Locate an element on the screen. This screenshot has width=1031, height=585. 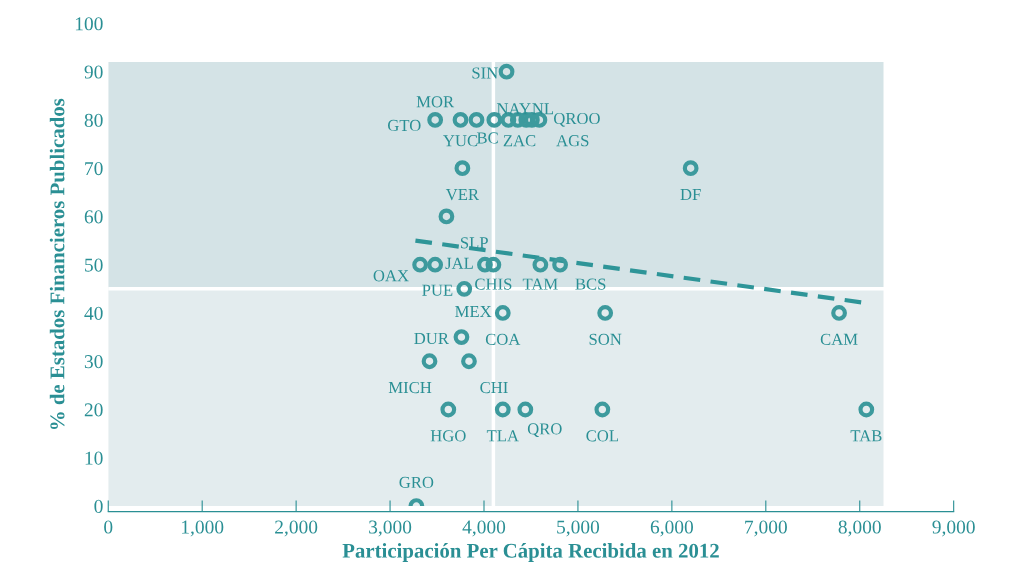
annotation: GTO is located at coordinates (404, 125).